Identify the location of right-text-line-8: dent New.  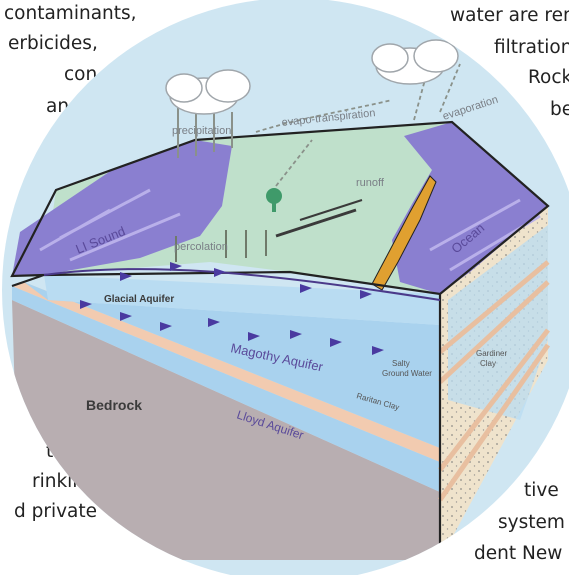
(518, 553).